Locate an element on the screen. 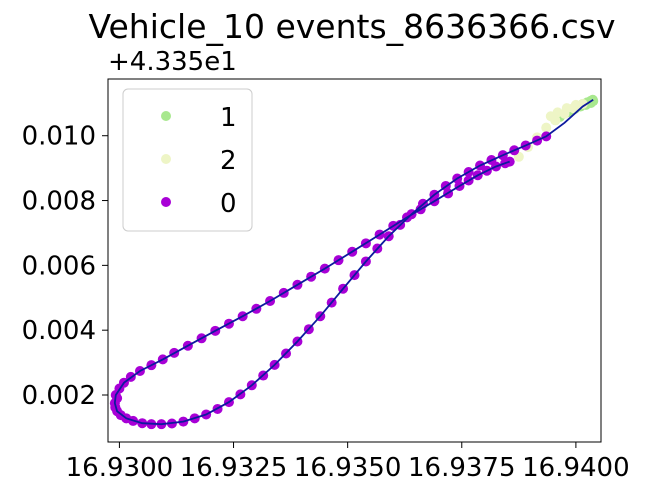  y-tick-label: 0.010 is located at coordinates (59, 137).